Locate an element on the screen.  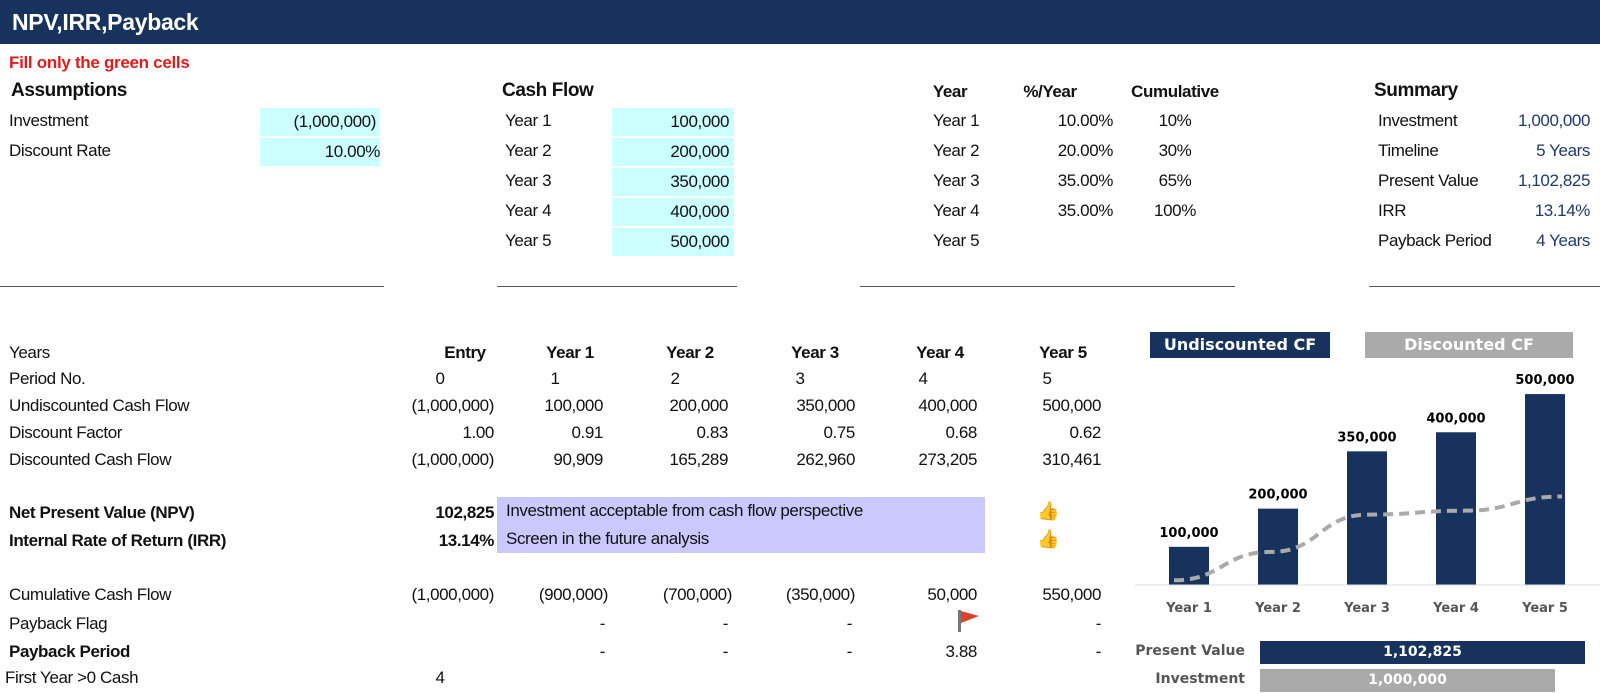
row-label: Discounted Cash Flow is located at coordinates (90, 459).